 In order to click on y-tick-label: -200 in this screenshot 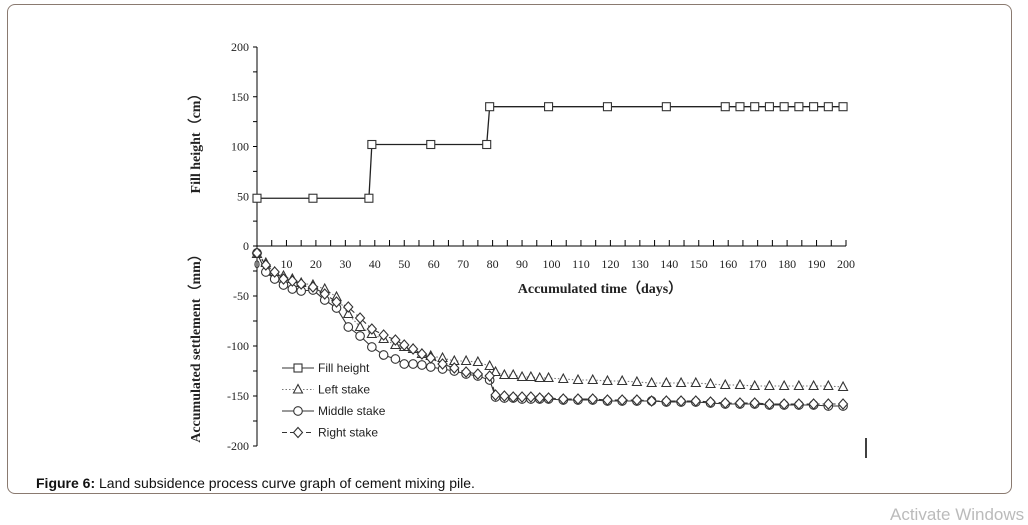, I will do `click(238, 446)`.